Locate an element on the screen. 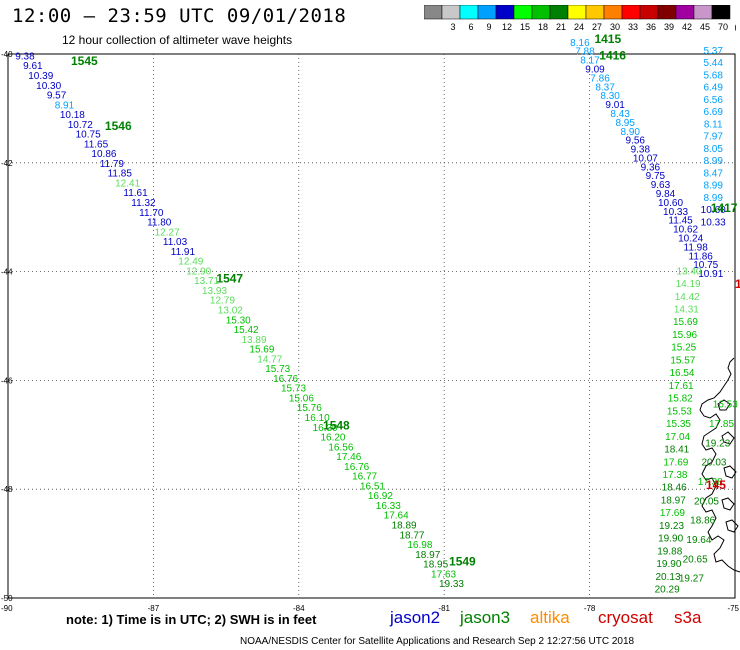  swh-value: 11.79 is located at coordinates (112, 164).